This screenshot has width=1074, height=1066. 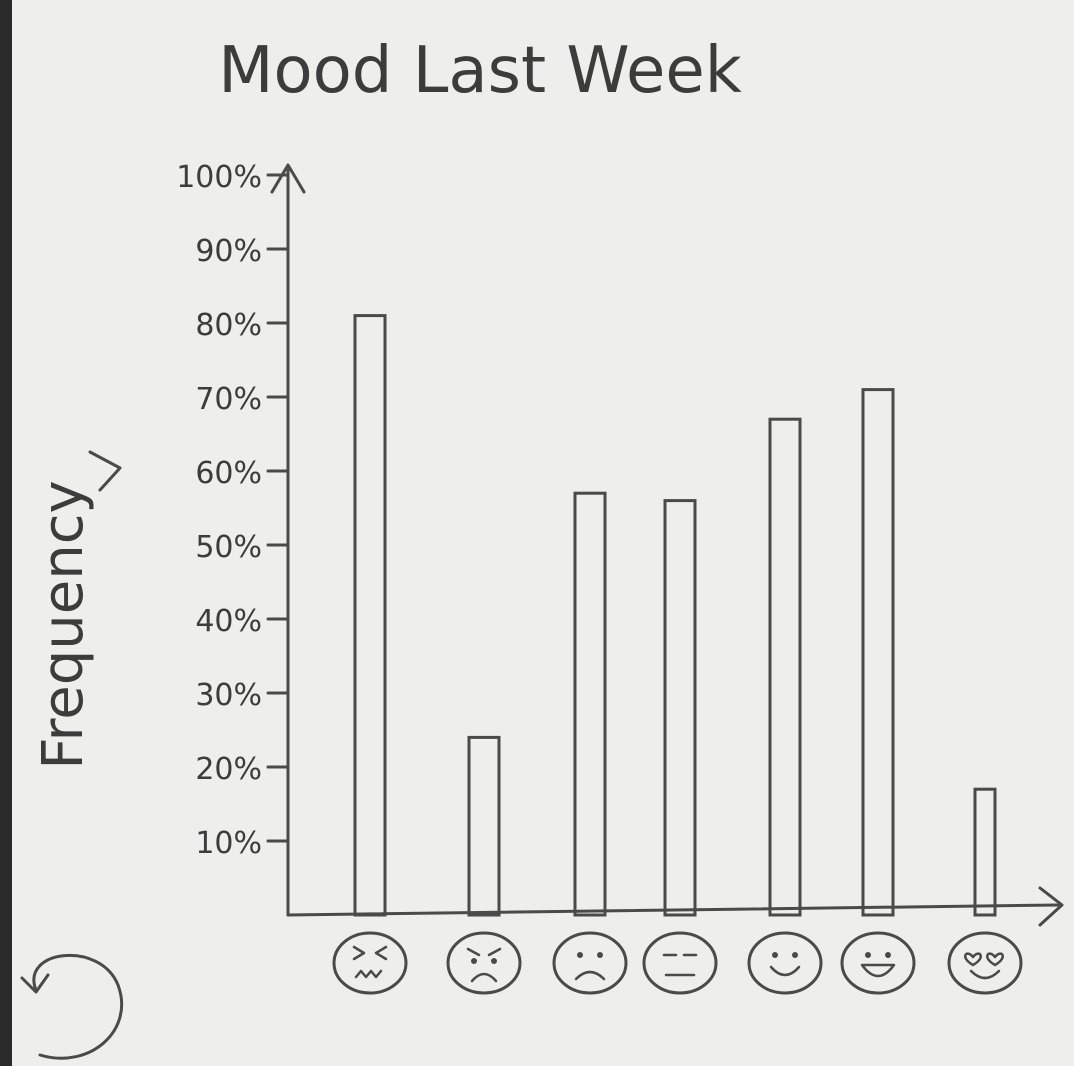 I want to click on rotate-arrow-icon, so click(x=72, y=1006).